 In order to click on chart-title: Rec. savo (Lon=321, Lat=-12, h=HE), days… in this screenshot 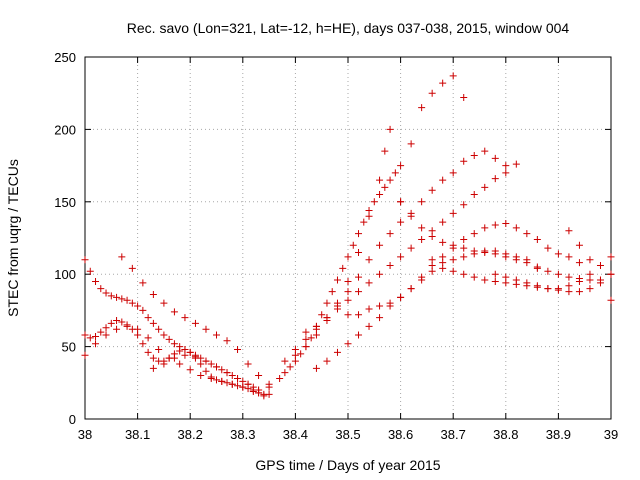, I will do `click(348, 28)`.